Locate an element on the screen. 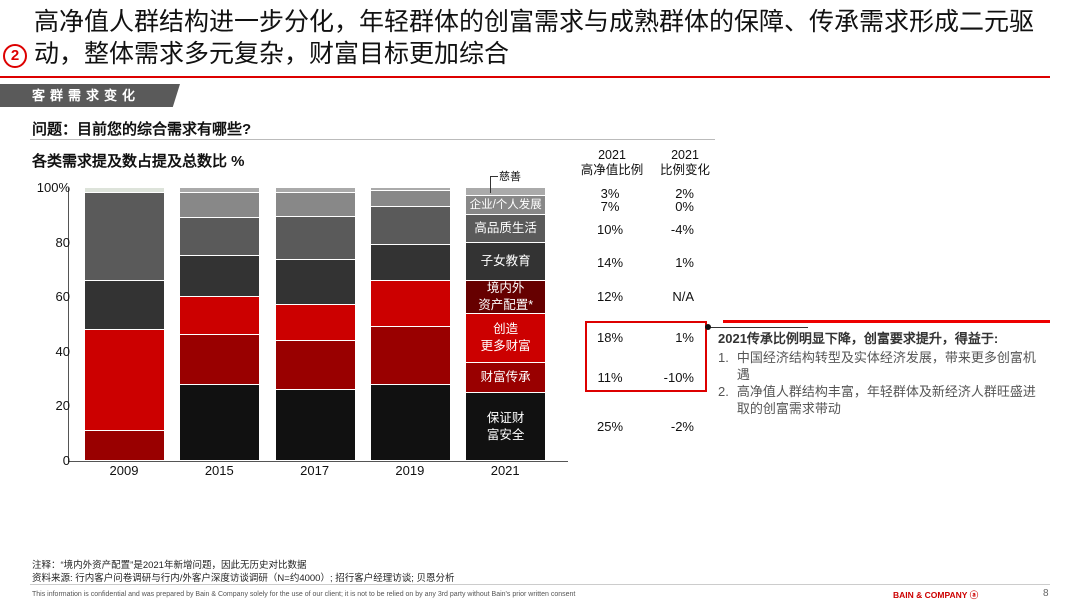 The image size is (1080, 607). share-cell: 18% is located at coordinates (610, 337).